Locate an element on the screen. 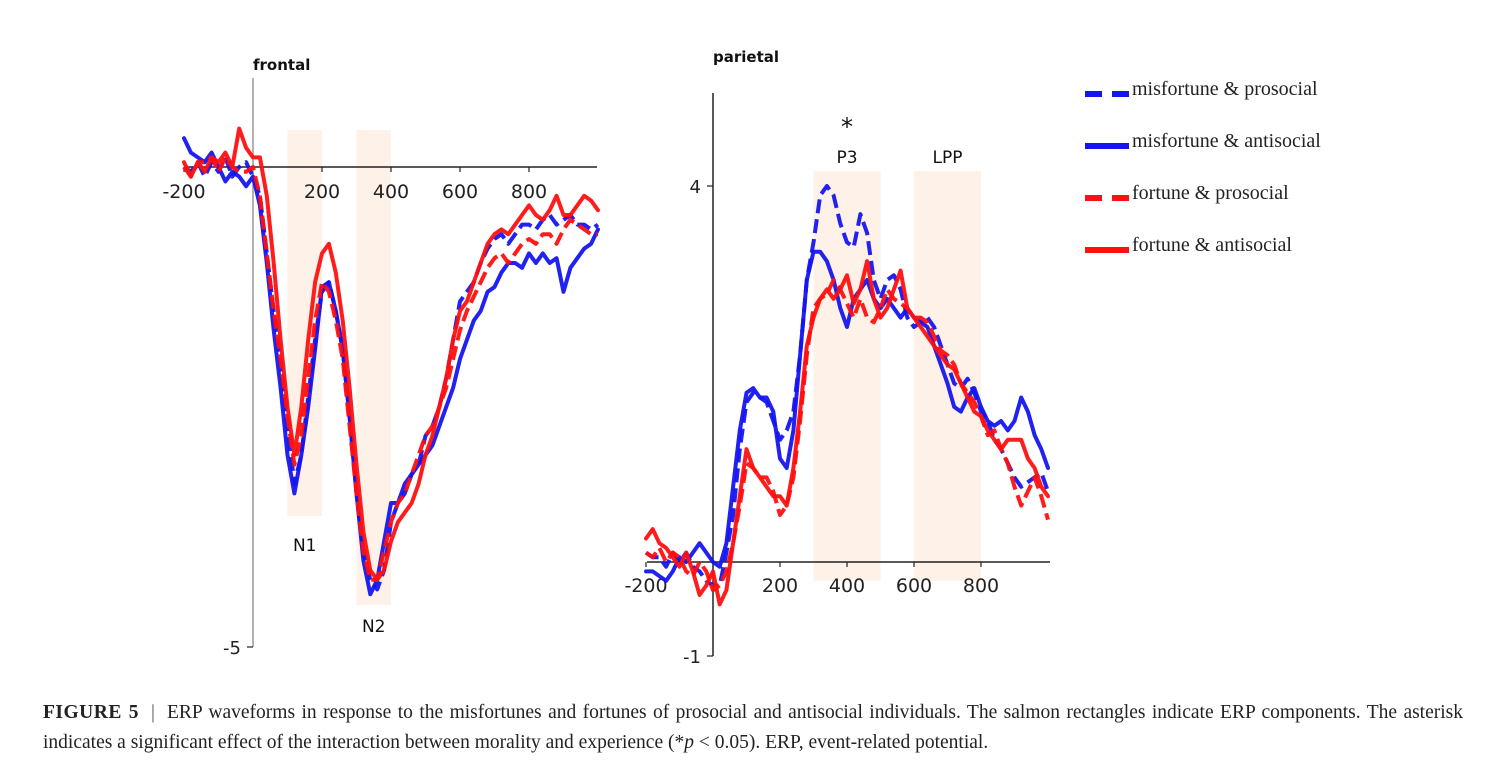  component-label-n1: N1 is located at coordinates (305, 546).